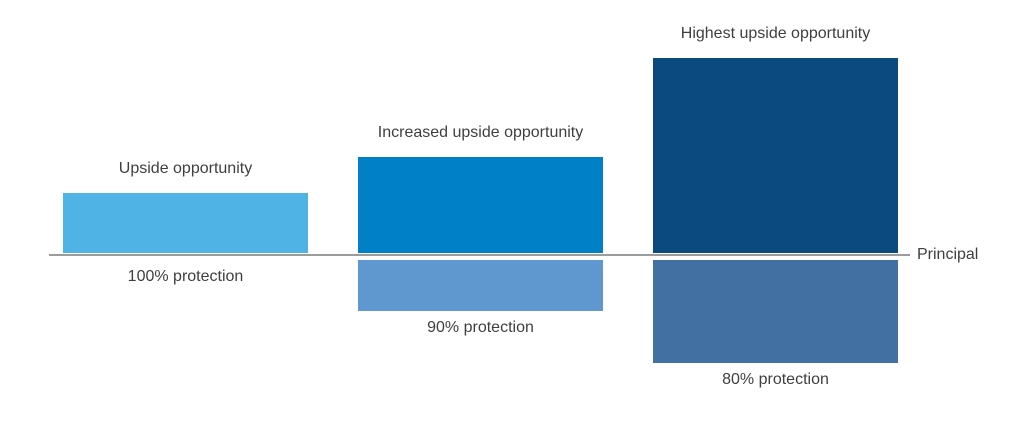  What do you see at coordinates (479, 255) in the screenshot?
I see `principal-baseline-line` at bounding box center [479, 255].